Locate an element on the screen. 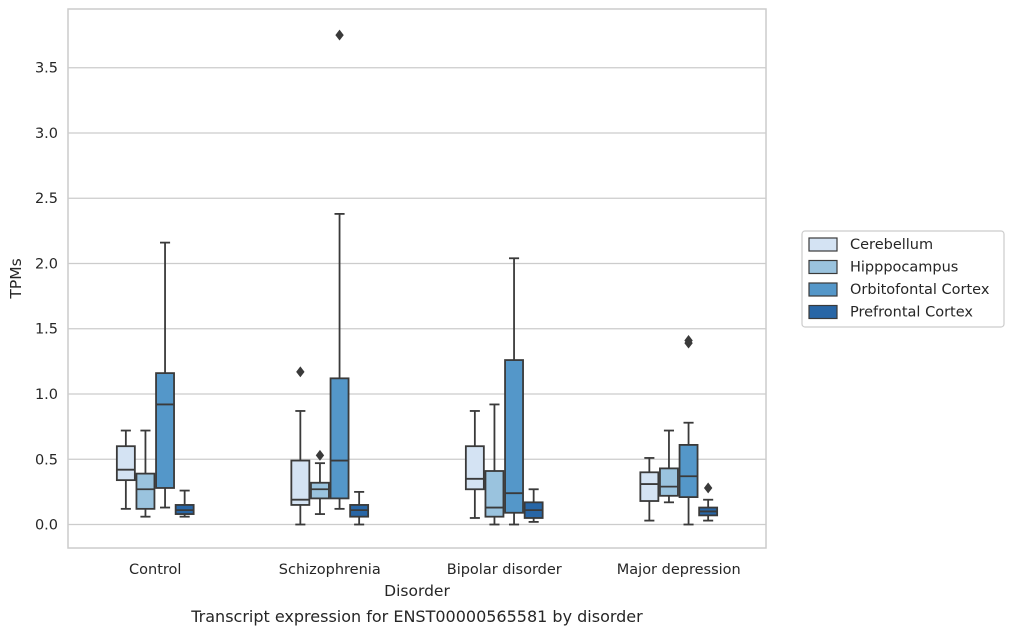 This screenshot has width=1014, height=634. x-tick-label: Schizophrenia is located at coordinates (330, 570).